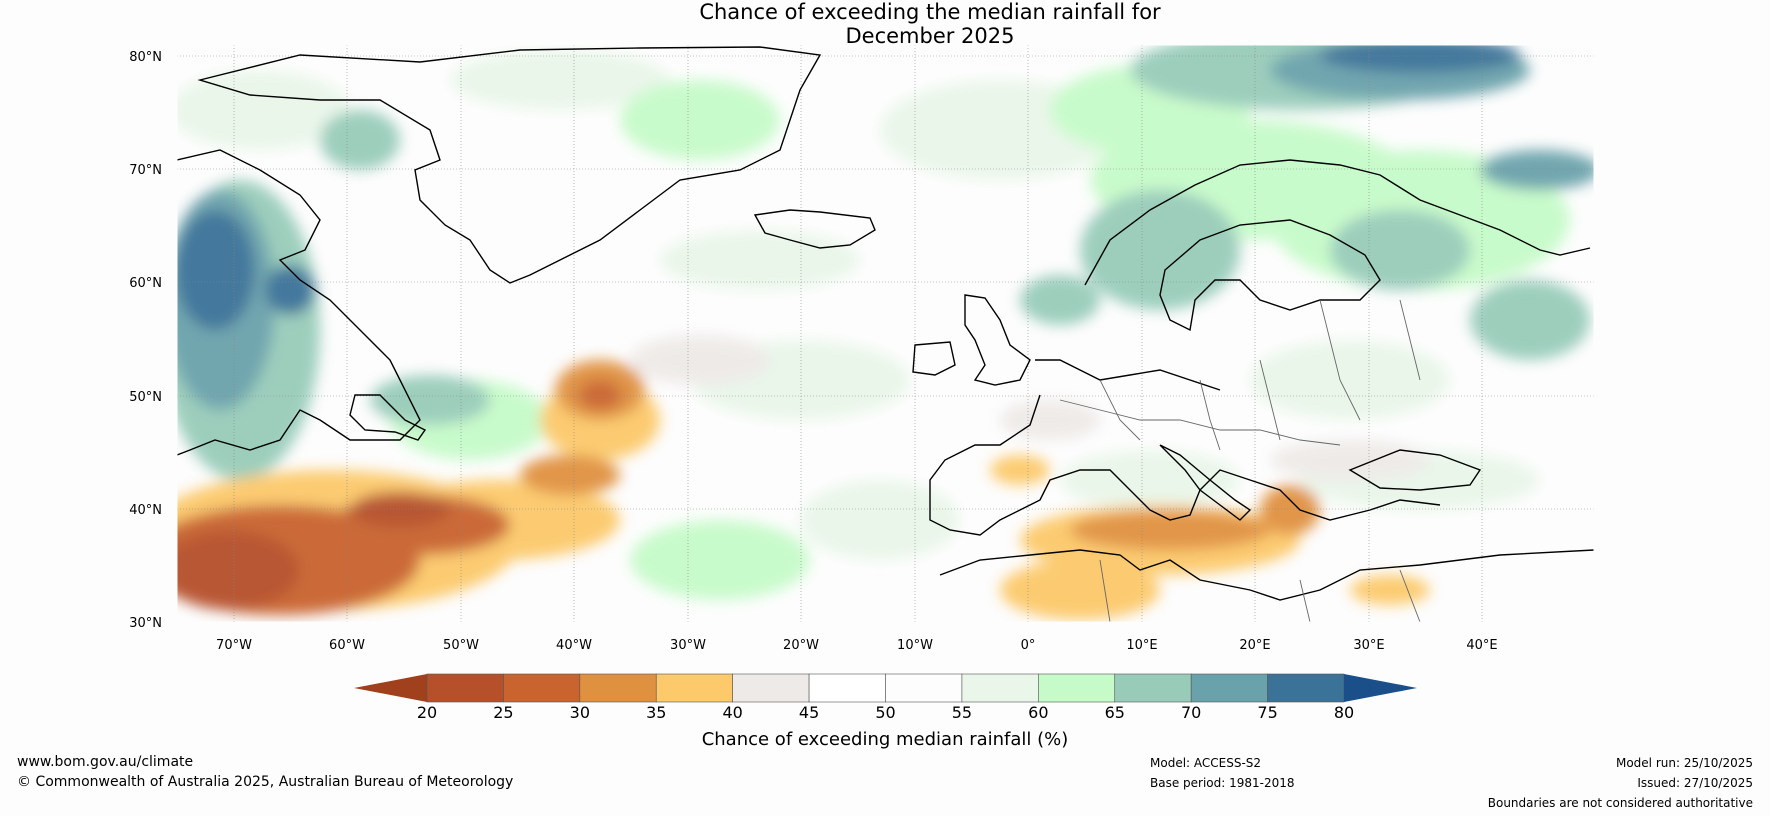  I want to click on footer-model: Model: ACCESS-S2, so click(1206, 763).